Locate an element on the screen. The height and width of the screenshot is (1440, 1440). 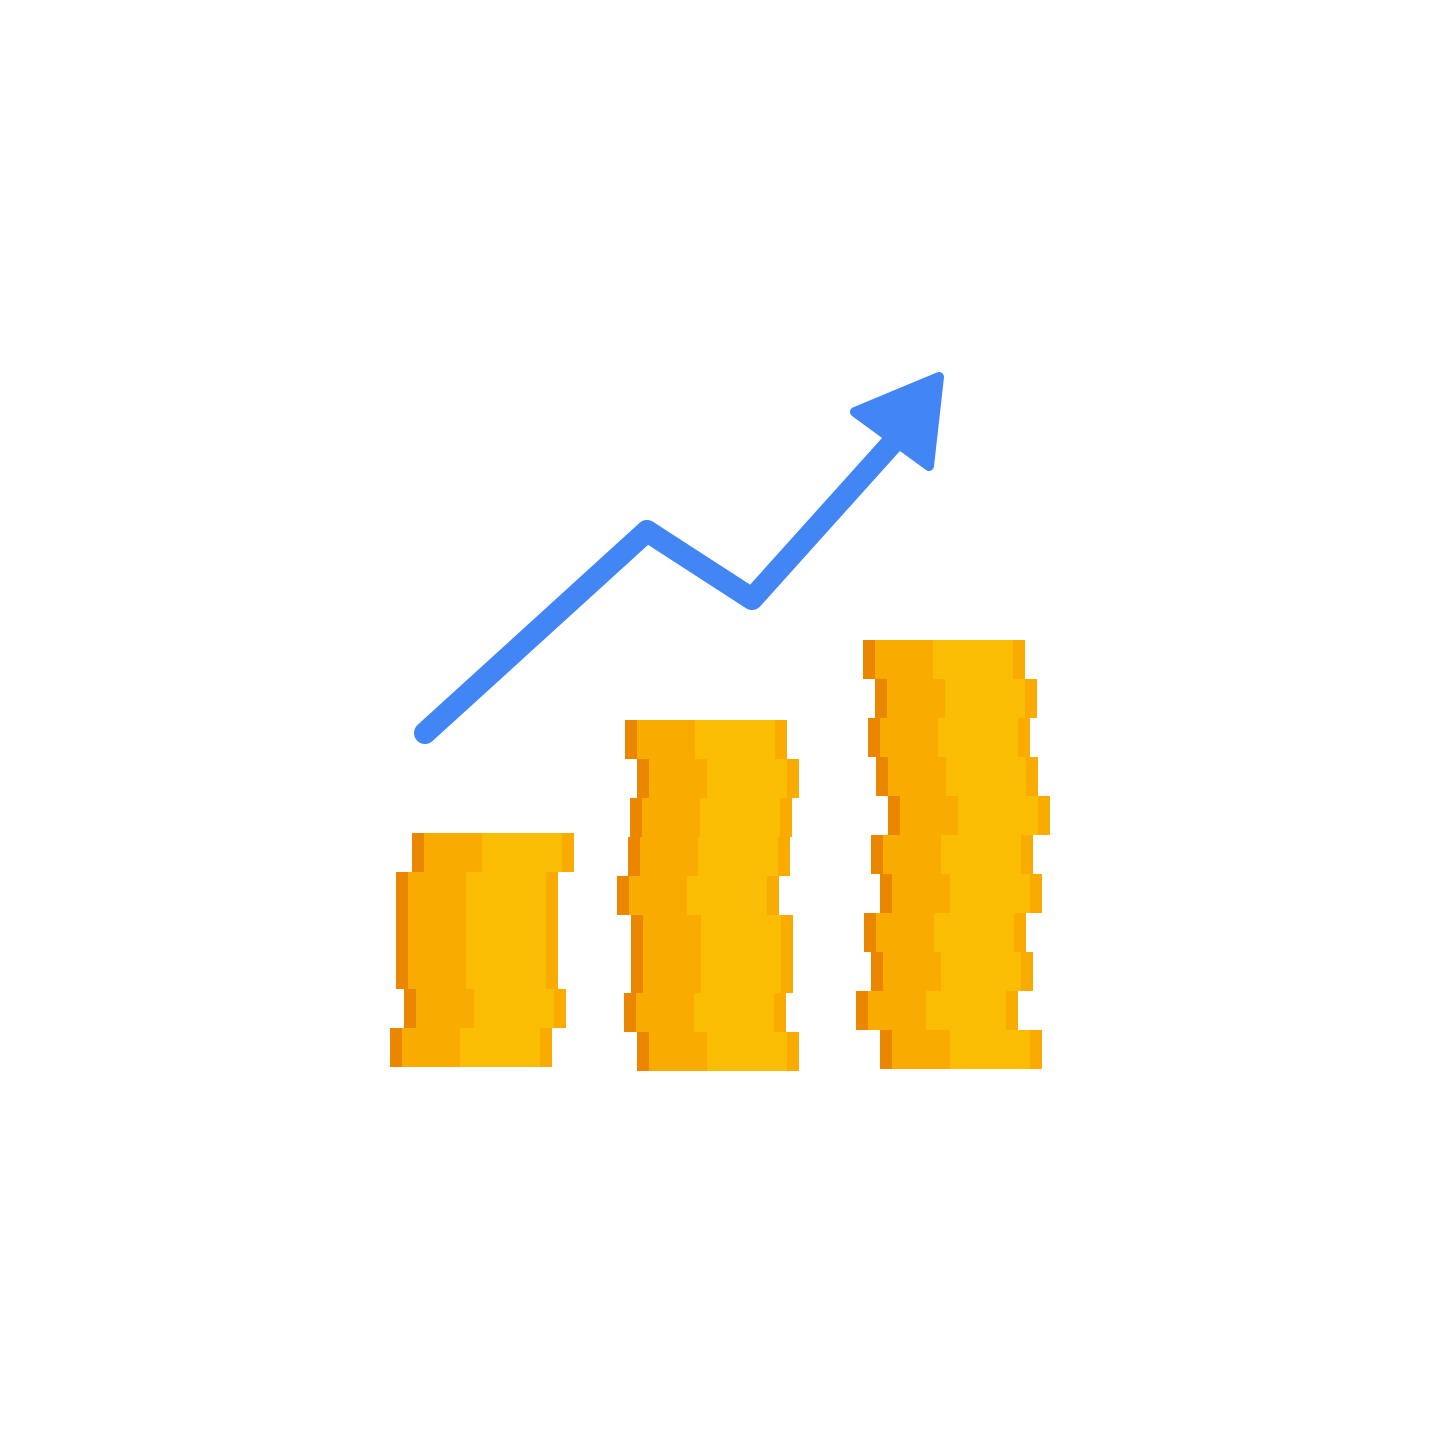
coin-stack-small is located at coordinates (482, 950).